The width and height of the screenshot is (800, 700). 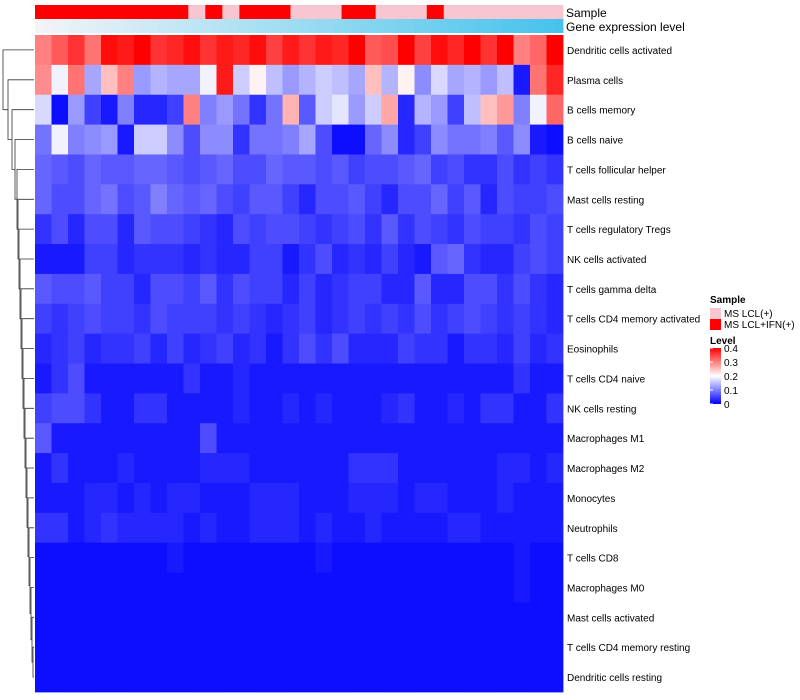 What do you see at coordinates (18, 80) in the screenshot?
I see `dendrogram-branch` at bounding box center [18, 80].